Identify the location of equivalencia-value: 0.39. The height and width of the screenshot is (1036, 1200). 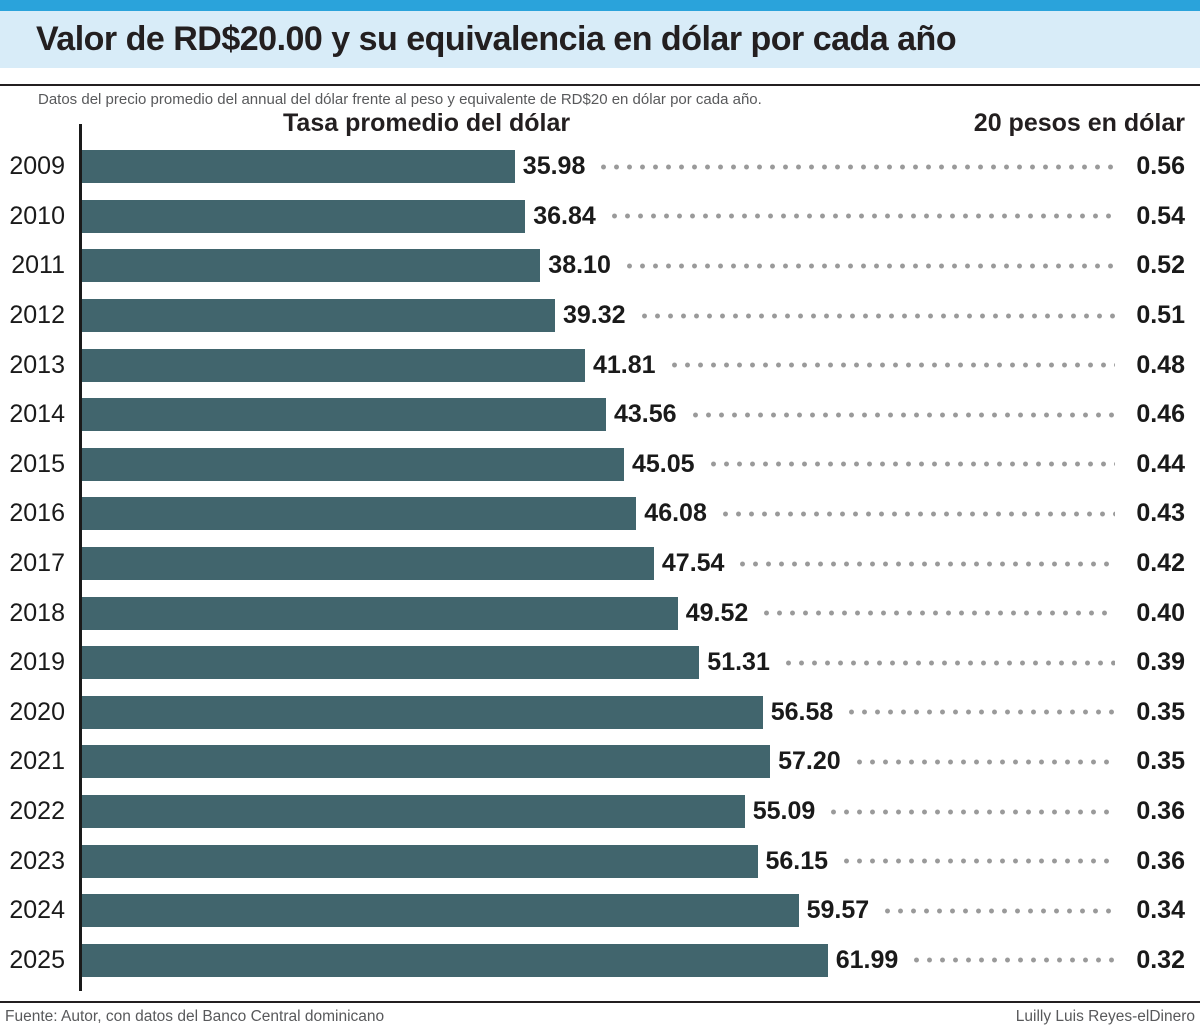
(1160, 662).